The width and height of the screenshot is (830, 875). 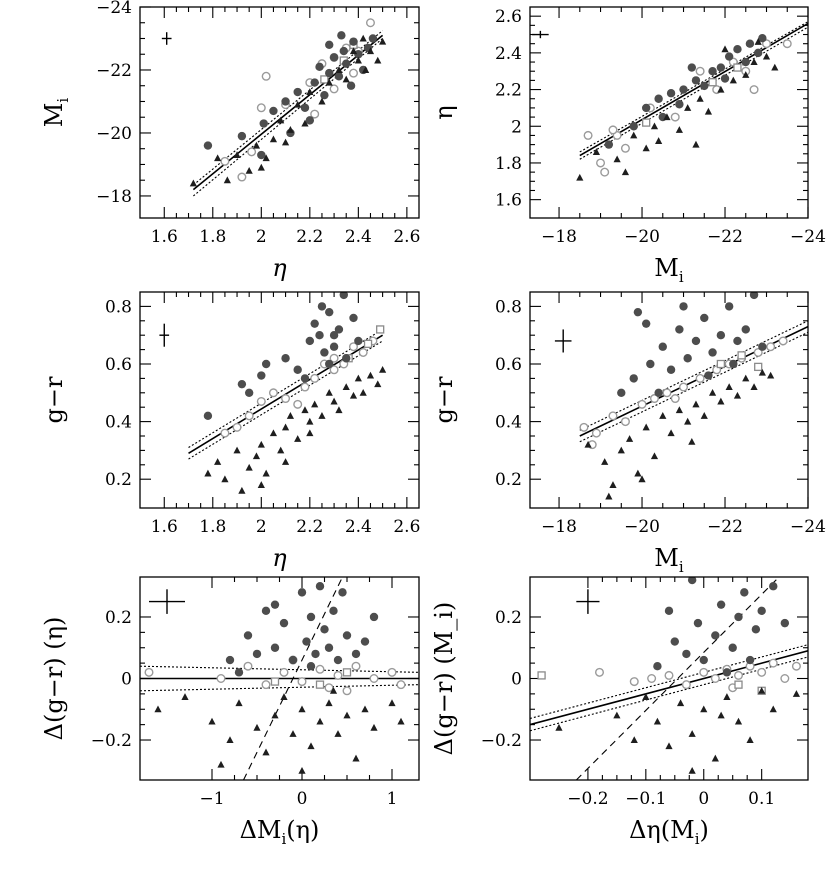 I want to click on y-axis-title: g−r, so click(x=54, y=399).